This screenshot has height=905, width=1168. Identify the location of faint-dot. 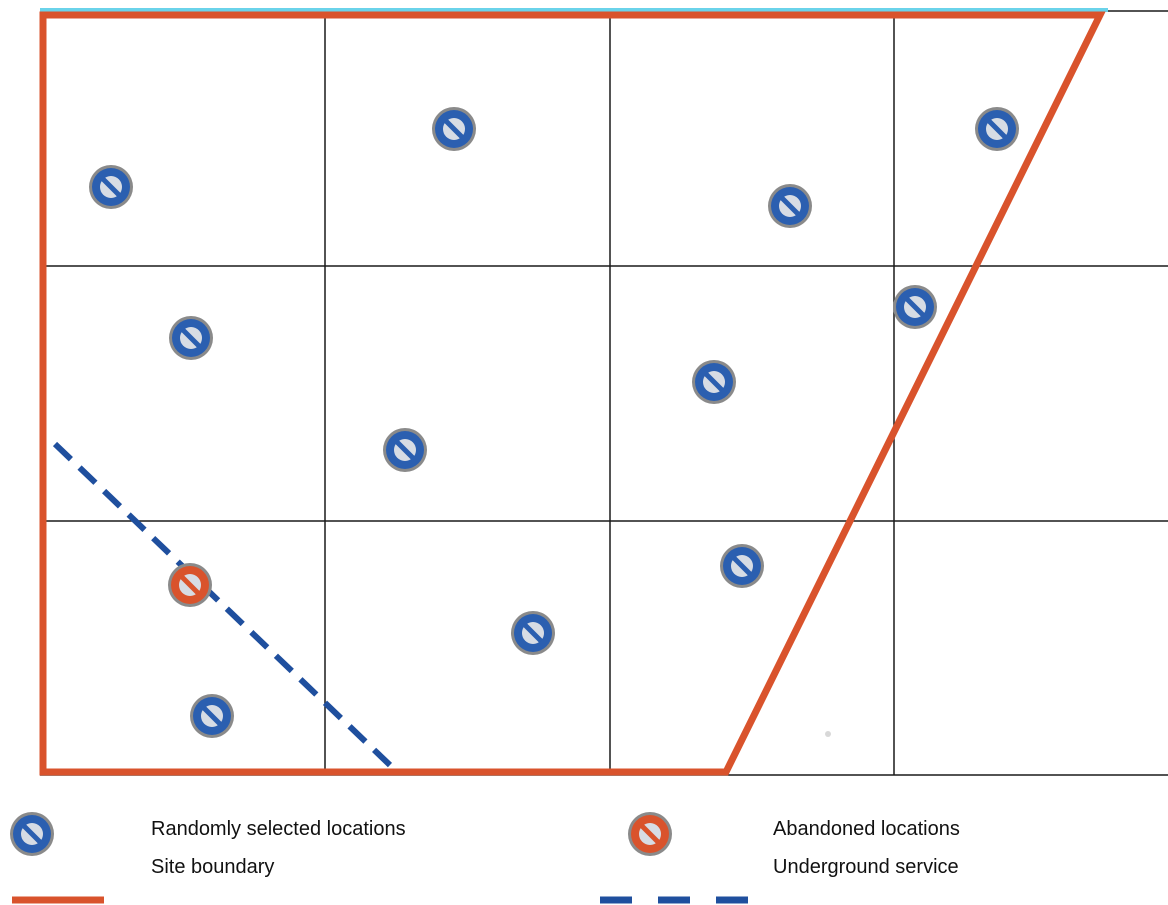
(828, 734).